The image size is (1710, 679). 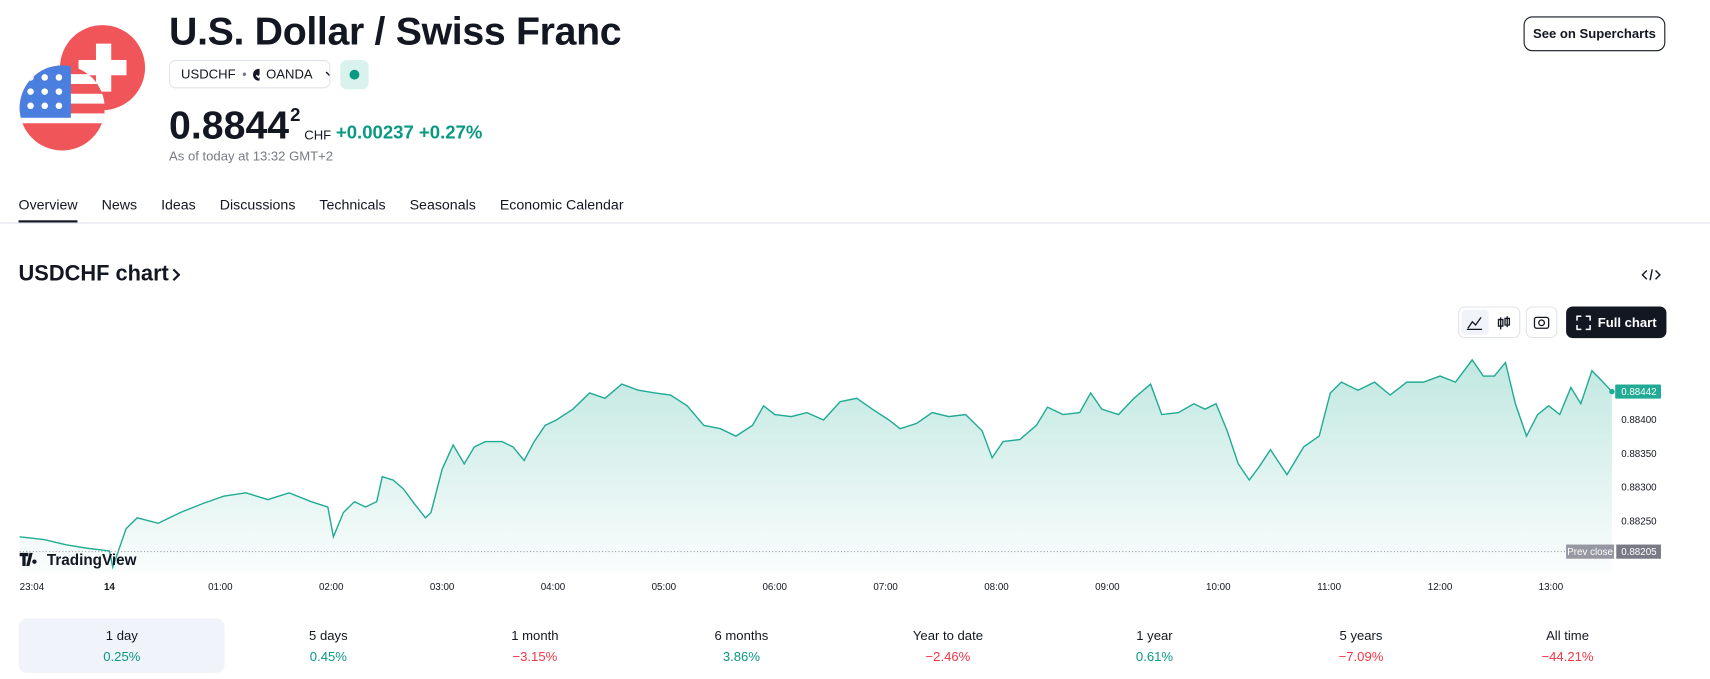 What do you see at coordinates (1218, 587) in the screenshot?
I see `x-tick-label: 10:00` at bounding box center [1218, 587].